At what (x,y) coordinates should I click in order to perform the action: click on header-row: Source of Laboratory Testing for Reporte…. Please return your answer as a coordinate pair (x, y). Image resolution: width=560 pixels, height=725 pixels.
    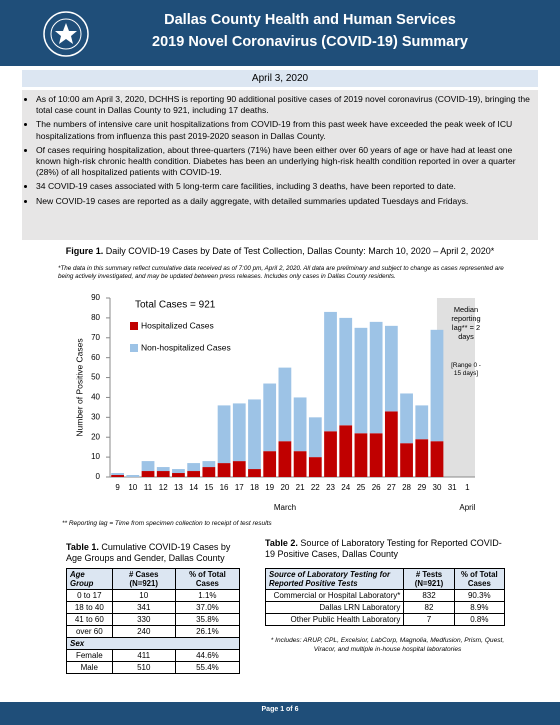
    Looking at the image, I should click on (385, 579).